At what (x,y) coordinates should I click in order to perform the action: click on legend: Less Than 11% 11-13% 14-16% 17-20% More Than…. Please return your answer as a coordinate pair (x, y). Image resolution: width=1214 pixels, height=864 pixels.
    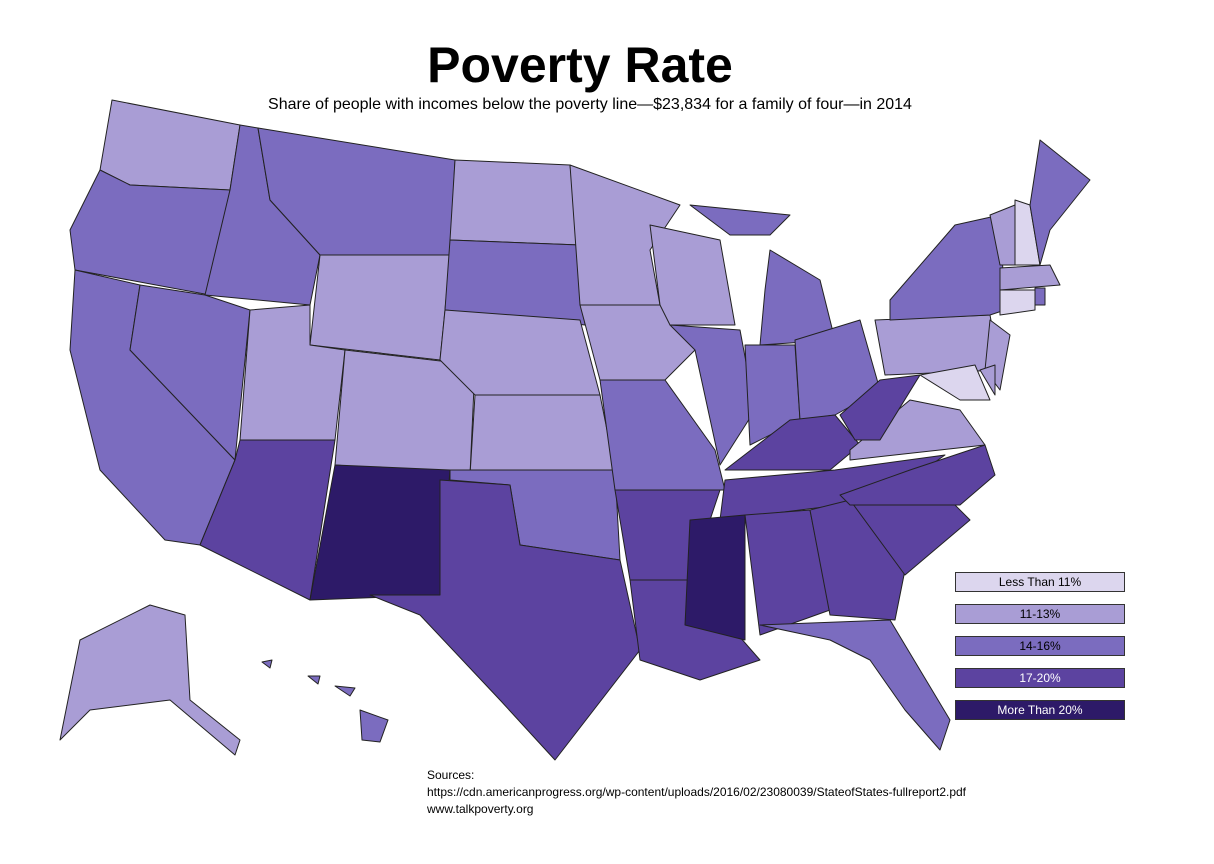
    Looking at the image, I should click on (1040, 652).